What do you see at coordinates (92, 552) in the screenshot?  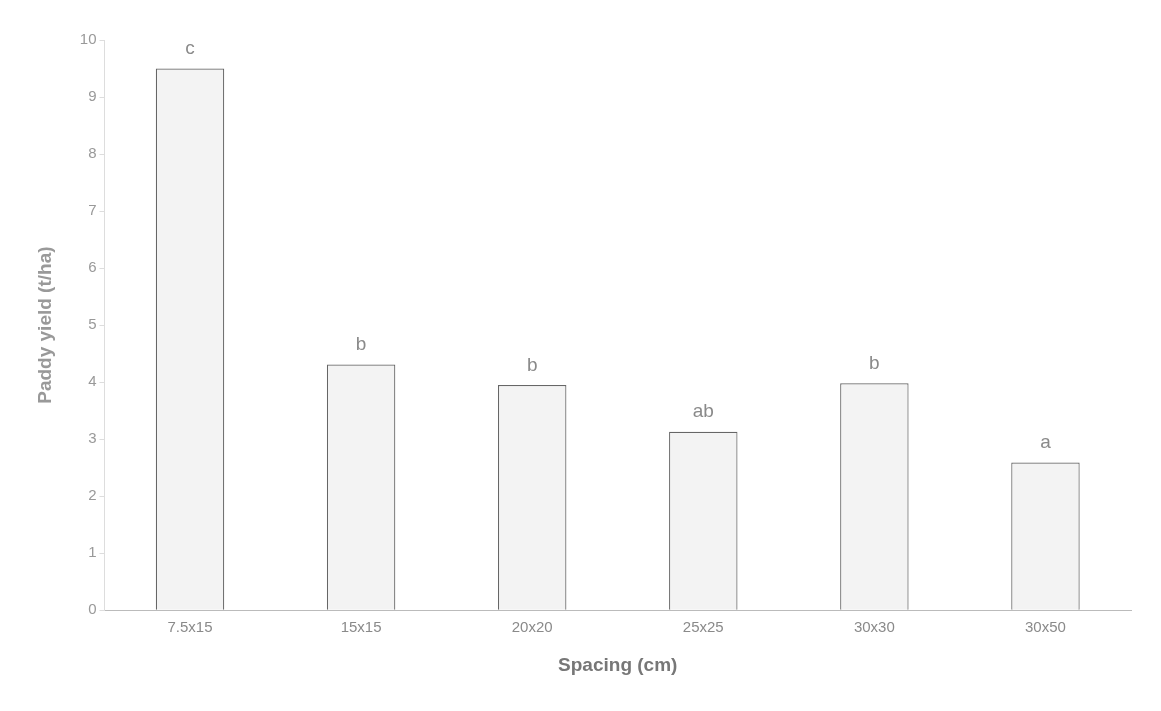 I see `y-tick-label: 1` at bounding box center [92, 552].